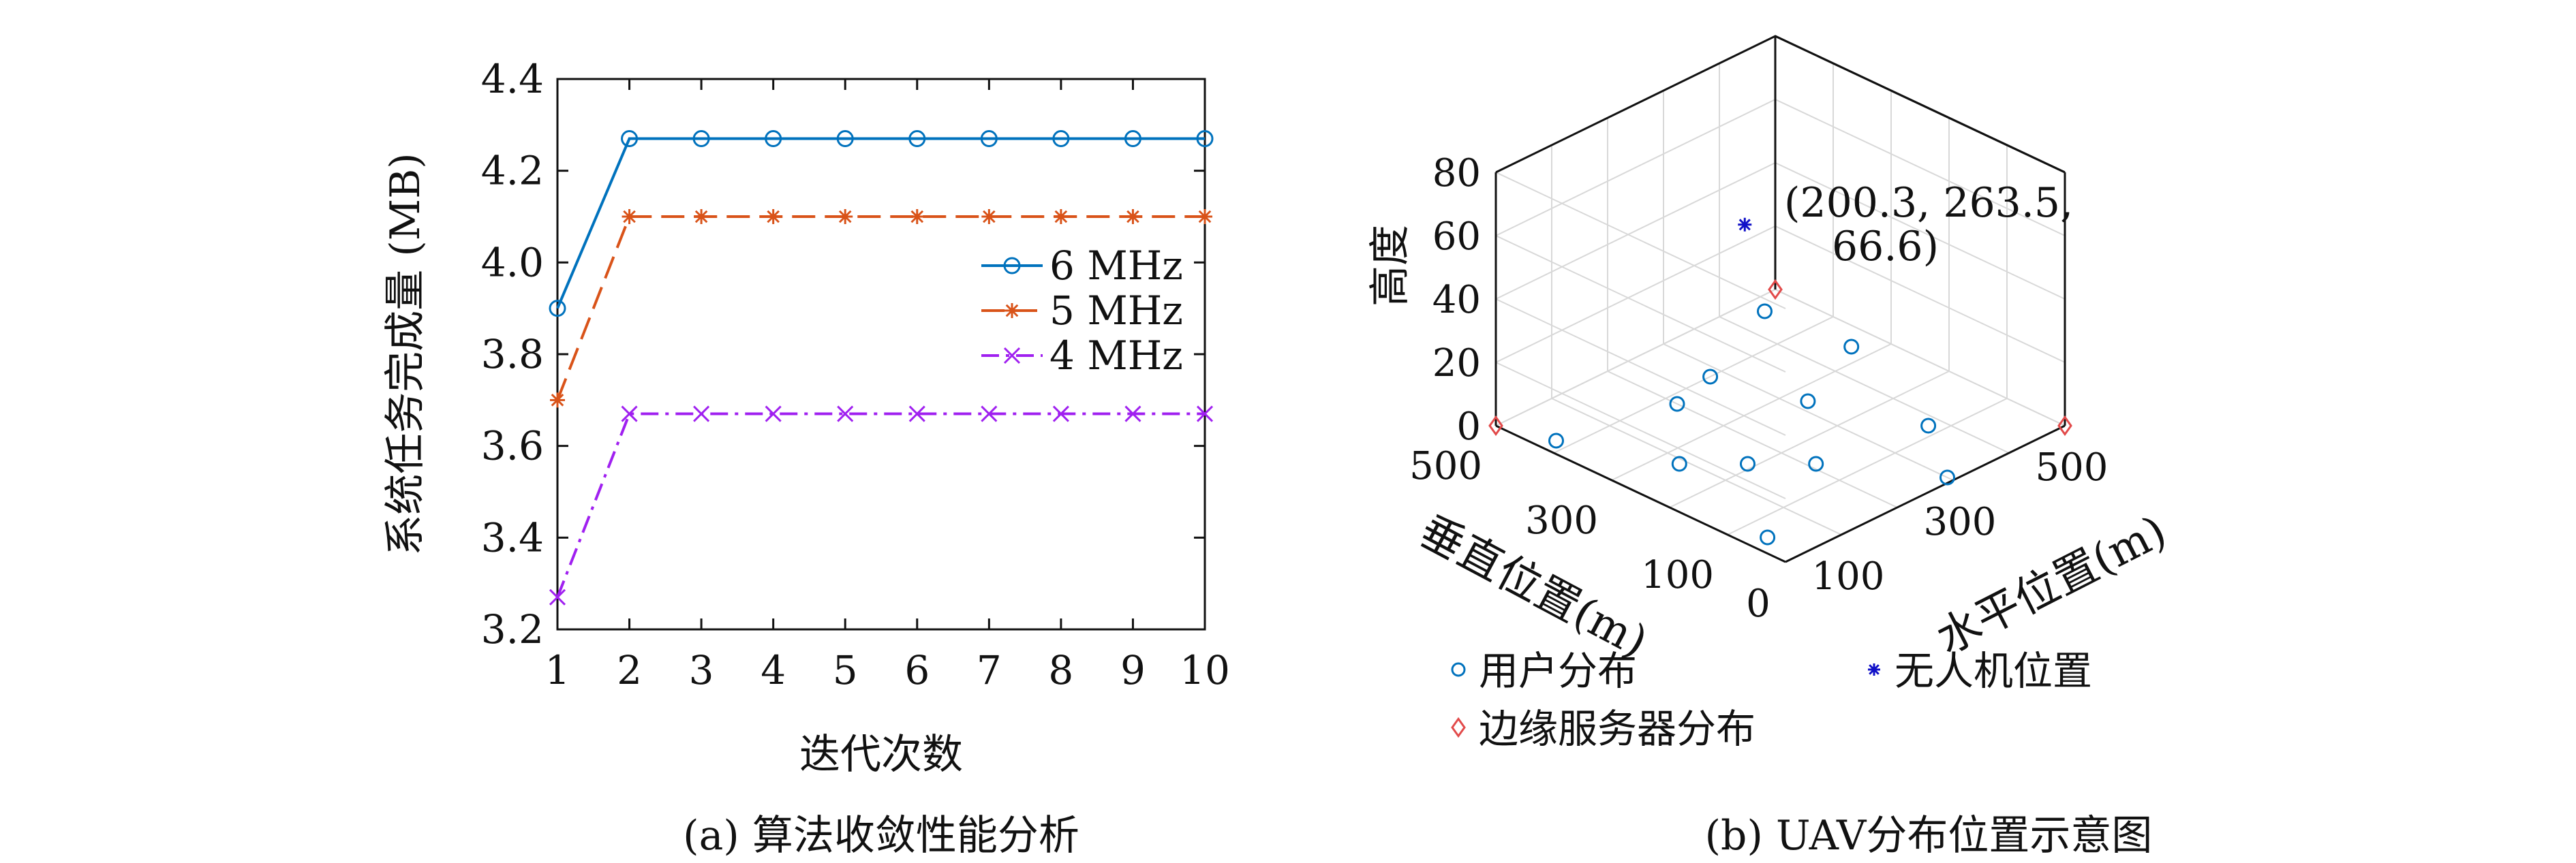 This screenshot has width=2576, height=863. I want to click on grid-3d, so click(1780, 299).